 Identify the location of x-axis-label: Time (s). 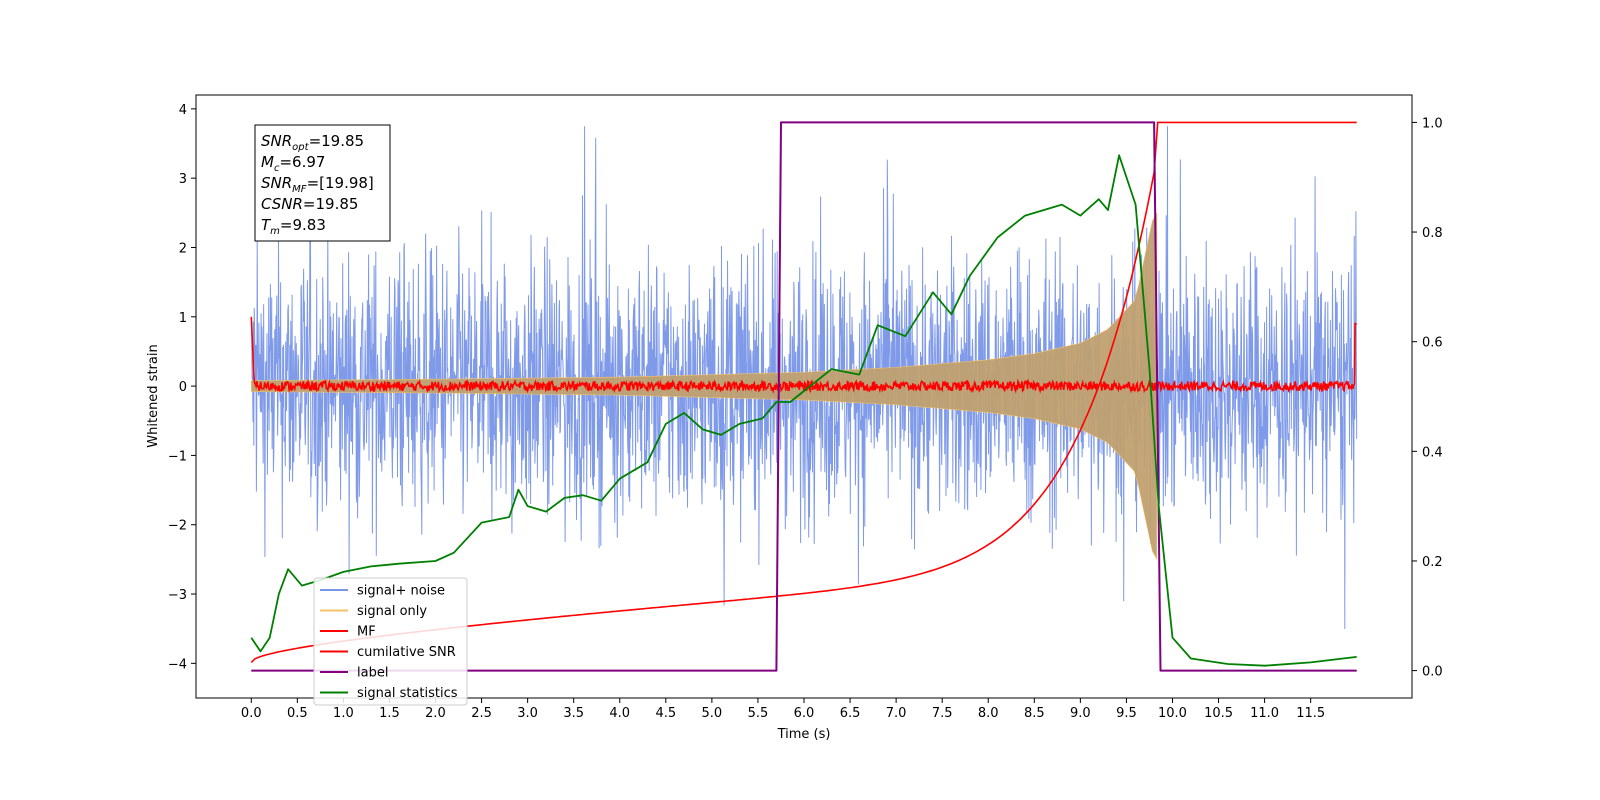
(804, 734).